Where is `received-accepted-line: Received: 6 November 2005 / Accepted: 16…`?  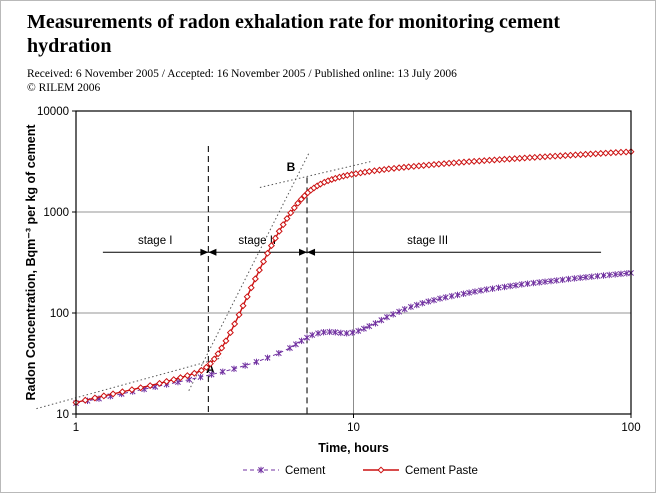 received-accepted-line: Received: 6 November 2005 / Accepted: 16… is located at coordinates (242, 73).